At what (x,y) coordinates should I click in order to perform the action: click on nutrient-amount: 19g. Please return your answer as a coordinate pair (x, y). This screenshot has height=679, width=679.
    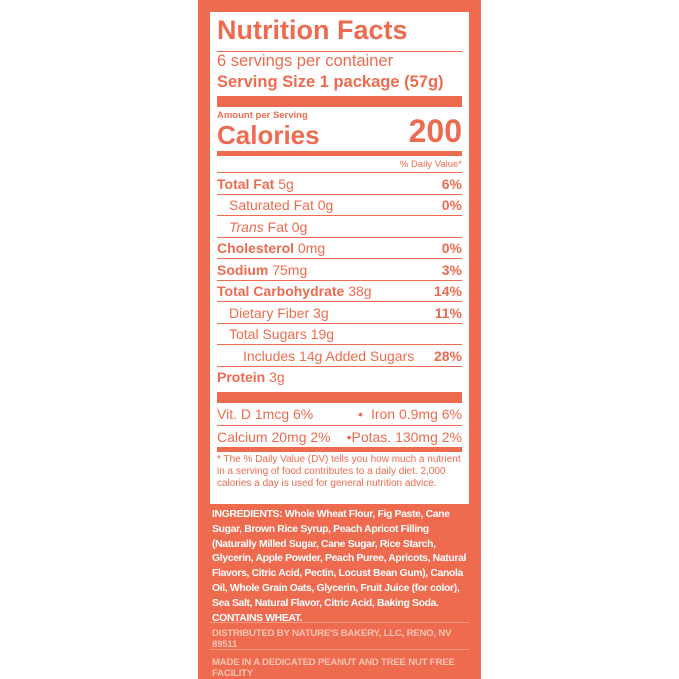
    Looking at the image, I should click on (322, 334).